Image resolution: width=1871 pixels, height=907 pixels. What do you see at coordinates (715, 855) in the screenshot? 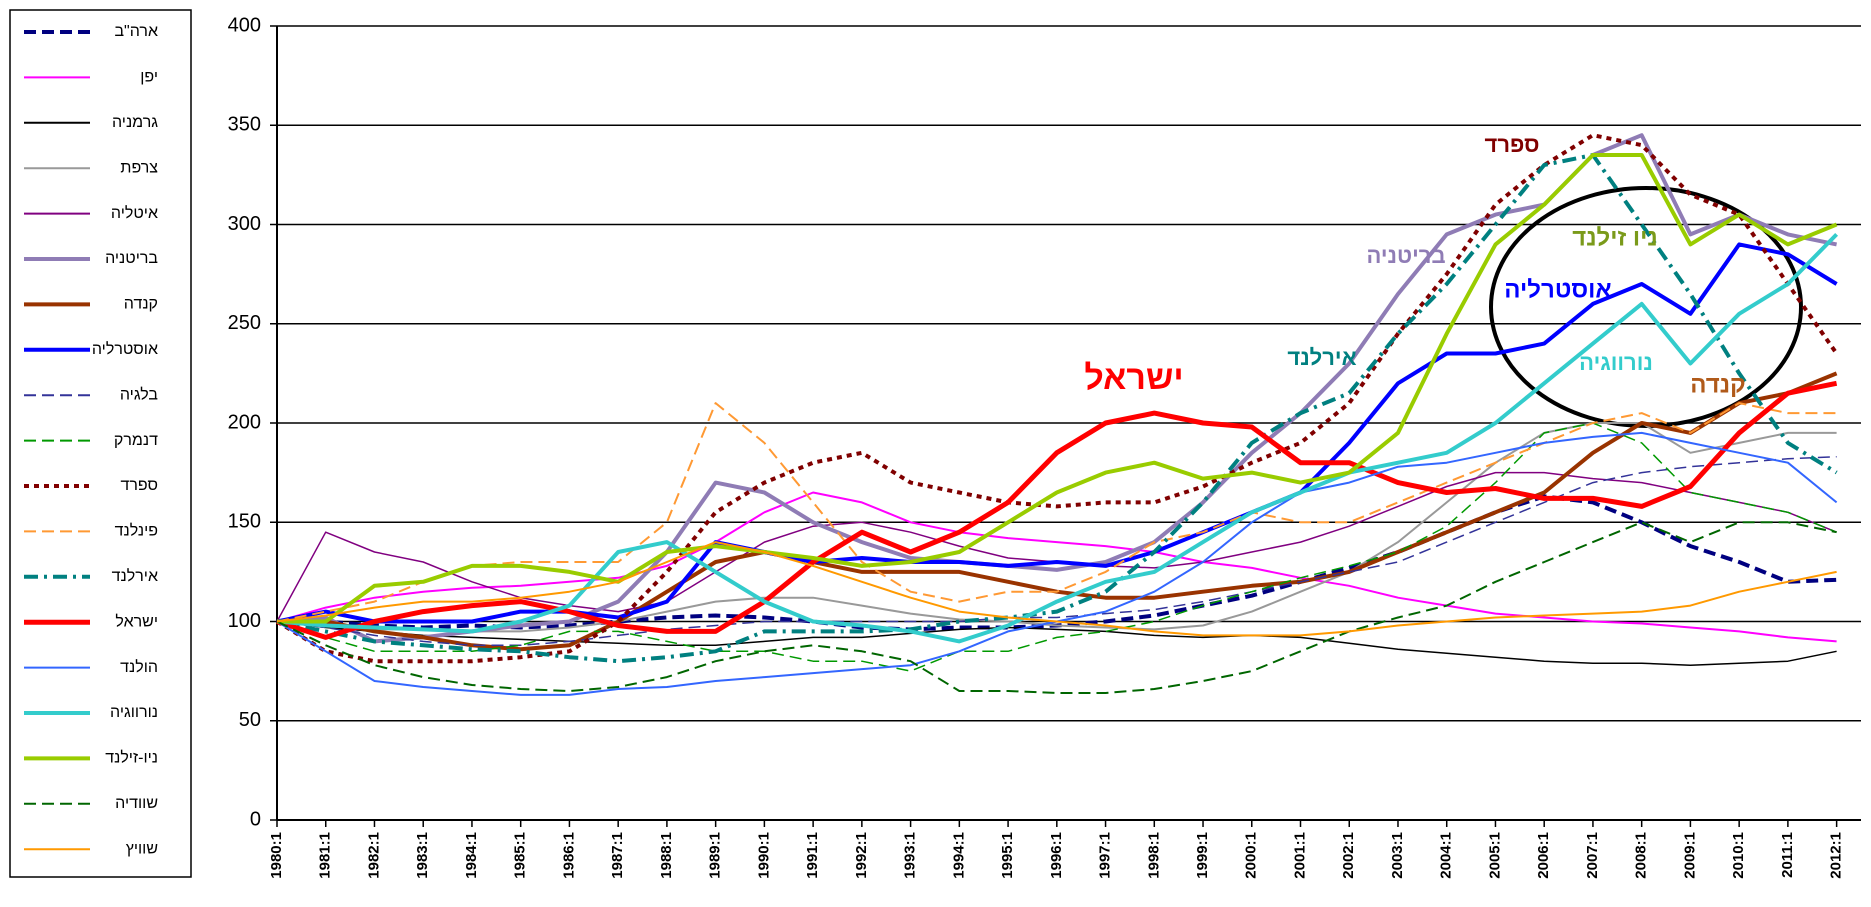
I see `x-tick-label: 1989:1` at bounding box center [715, 855].